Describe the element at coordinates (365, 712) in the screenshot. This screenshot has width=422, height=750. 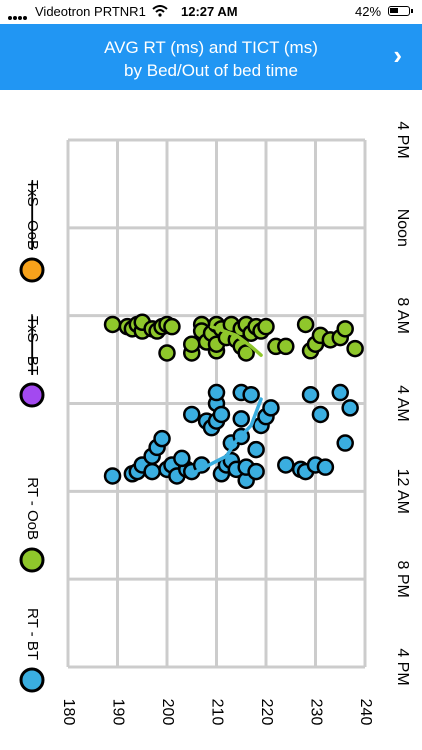
I see `value-axis-tick-label: 240` at that location.